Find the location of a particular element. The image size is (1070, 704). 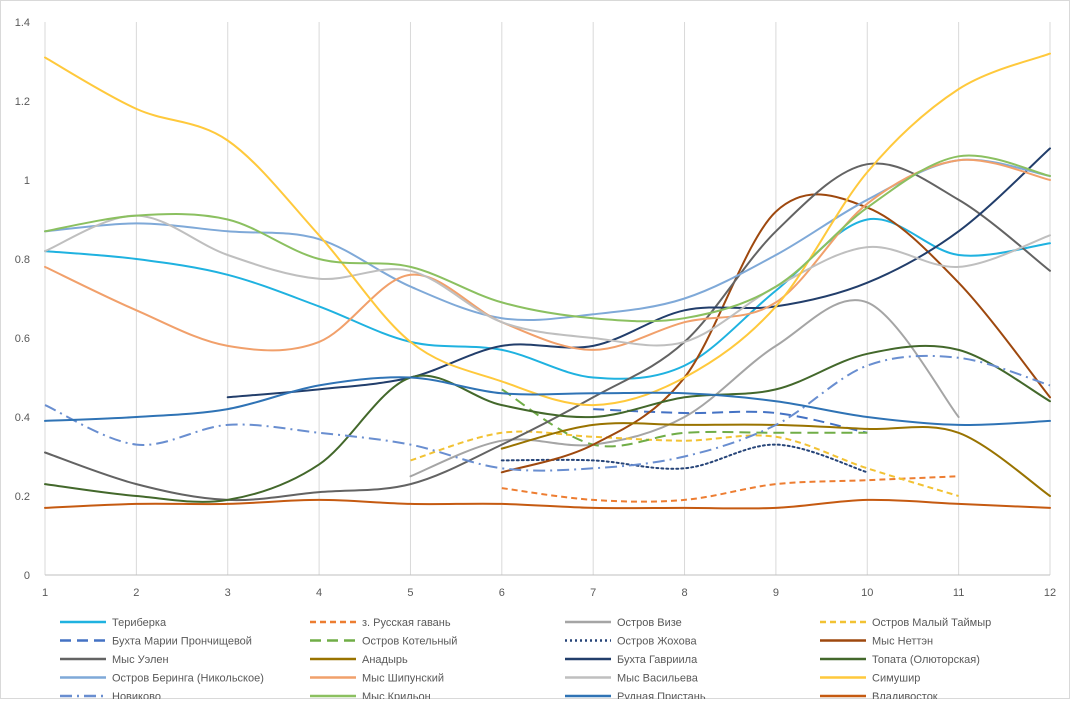

legend-label: Мыс Неттэн is located at coordinates (902, 642).